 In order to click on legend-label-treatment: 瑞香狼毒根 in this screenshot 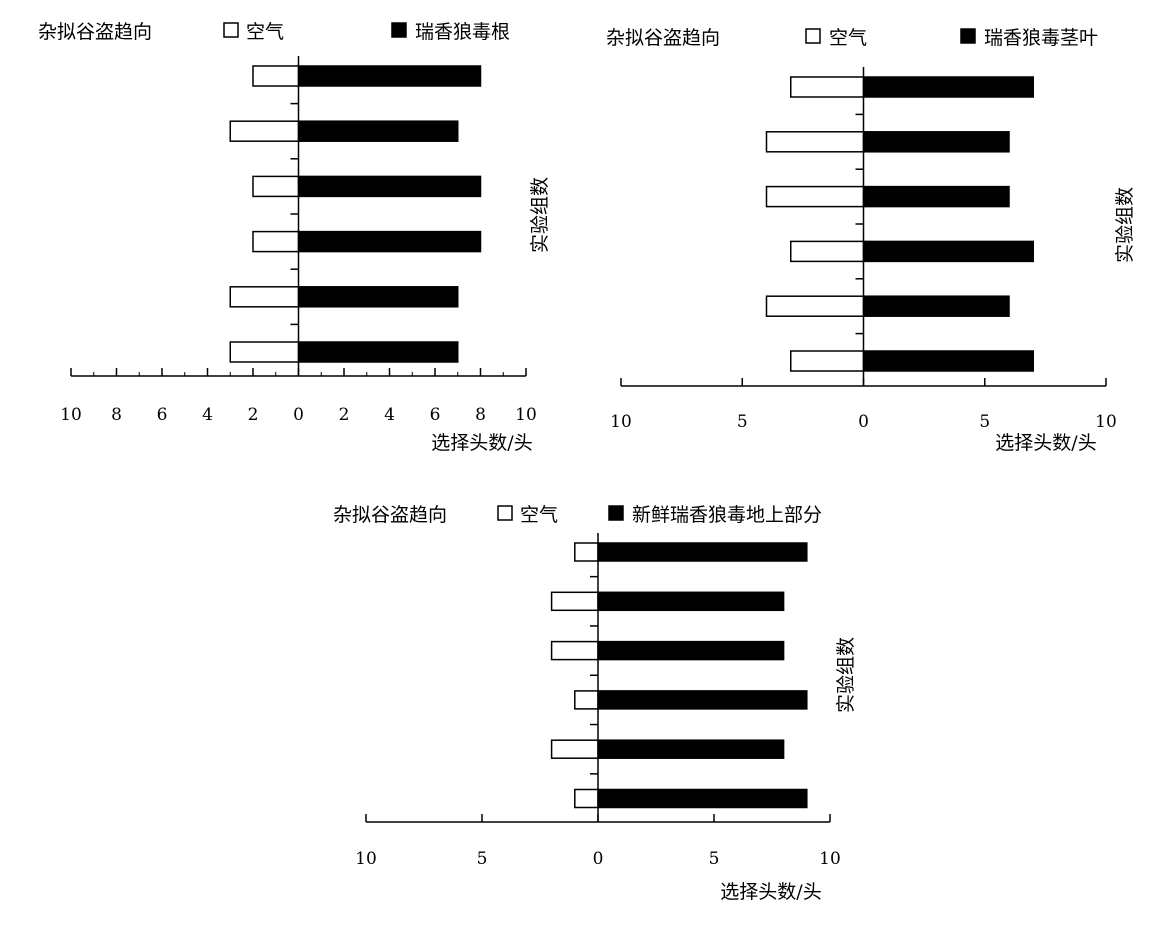, I will do `click(462, 32)`.